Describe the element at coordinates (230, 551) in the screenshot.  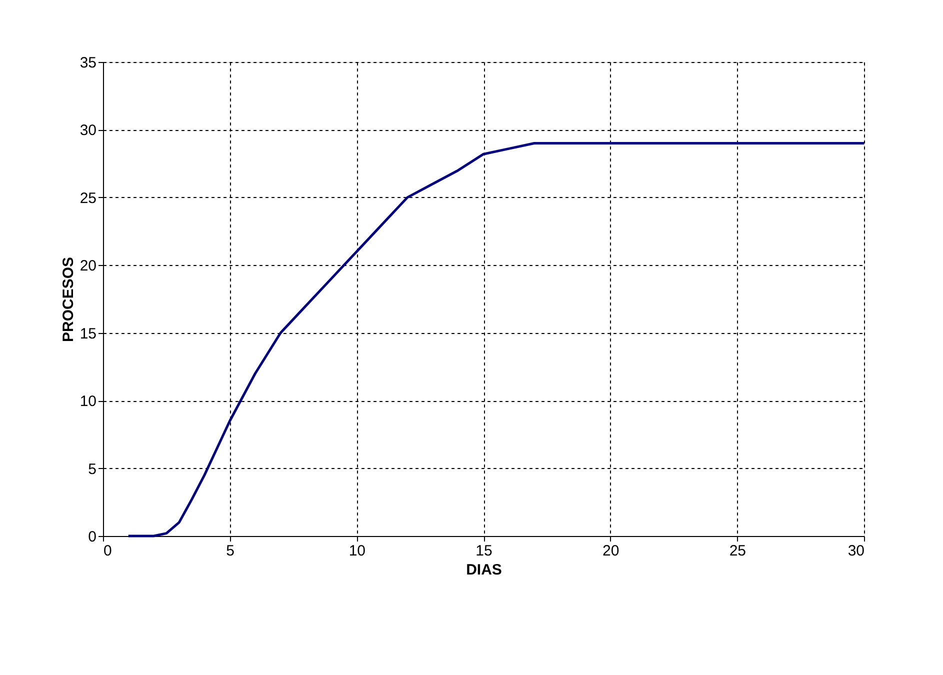
I see `x-tick-label: 5` at that location.